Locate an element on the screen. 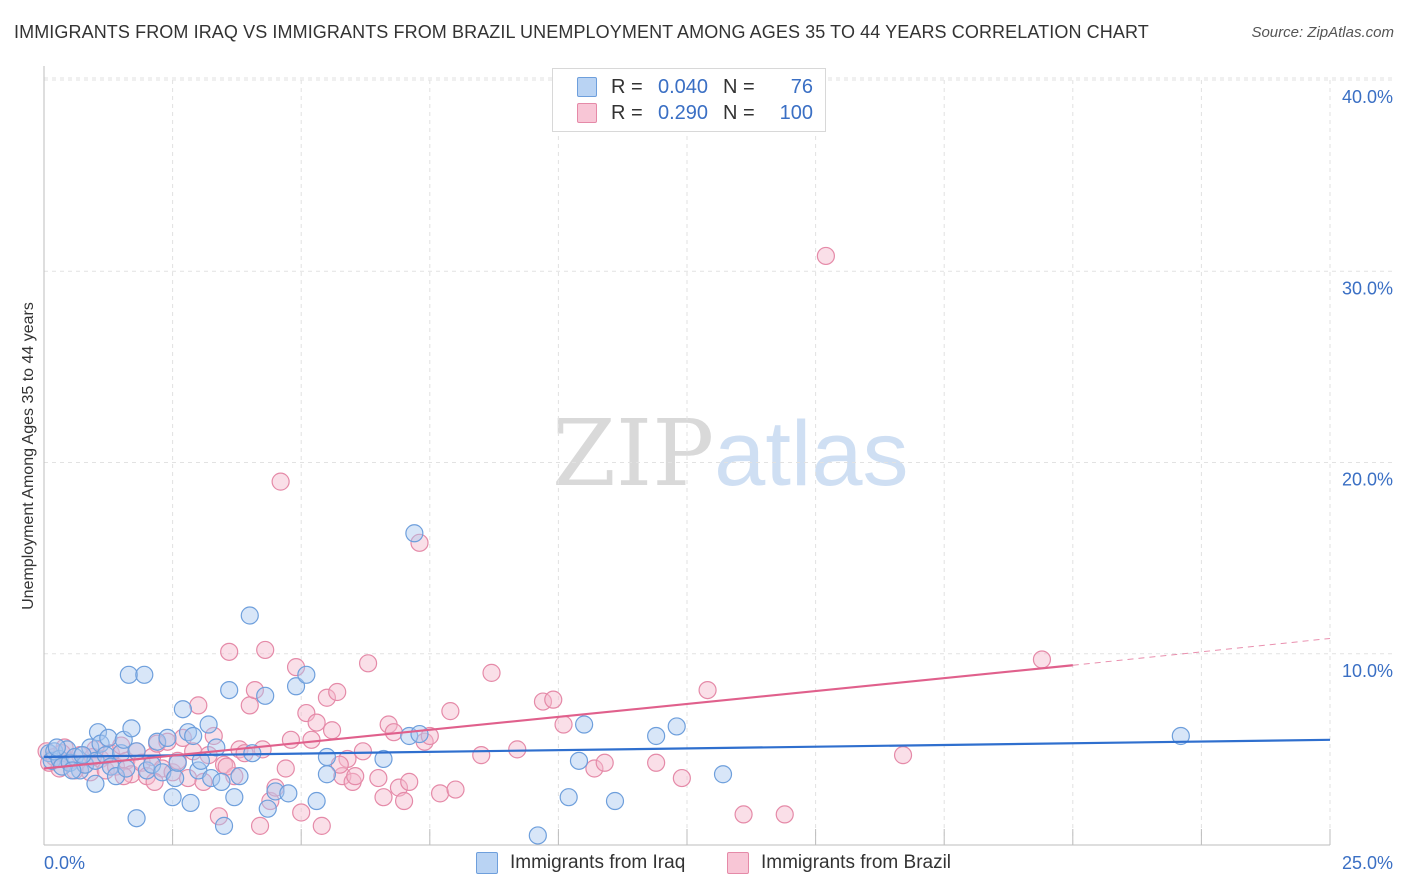 This screenshot has width=1406, height=892. brazil-legend-swatch is located at coordinates (738, 863).